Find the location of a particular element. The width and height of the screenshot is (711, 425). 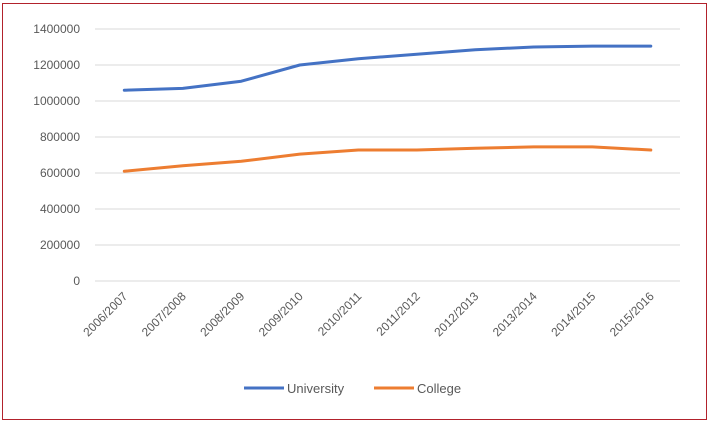

y-tick-label: 600000 is located at coordinates (60, 173).